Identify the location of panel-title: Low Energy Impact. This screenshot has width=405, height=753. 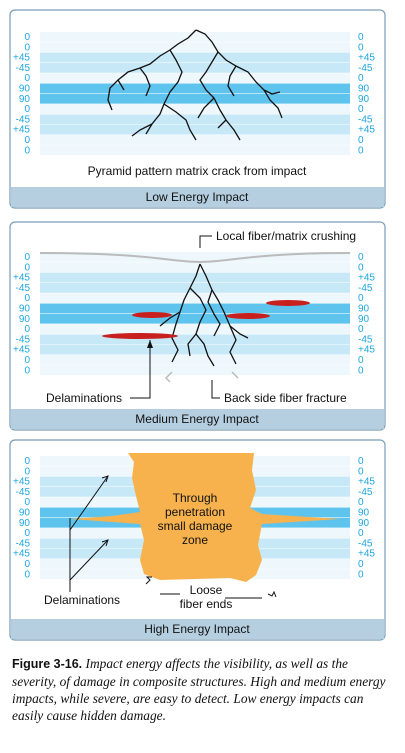
(197, 197).